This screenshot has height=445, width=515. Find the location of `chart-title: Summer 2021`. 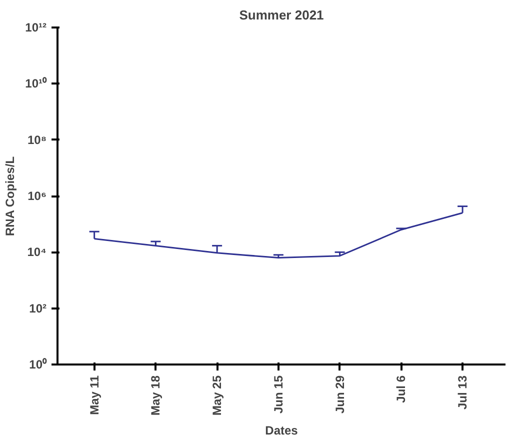

chart-title: Summer 2021 is located at coordinates (281, 15).